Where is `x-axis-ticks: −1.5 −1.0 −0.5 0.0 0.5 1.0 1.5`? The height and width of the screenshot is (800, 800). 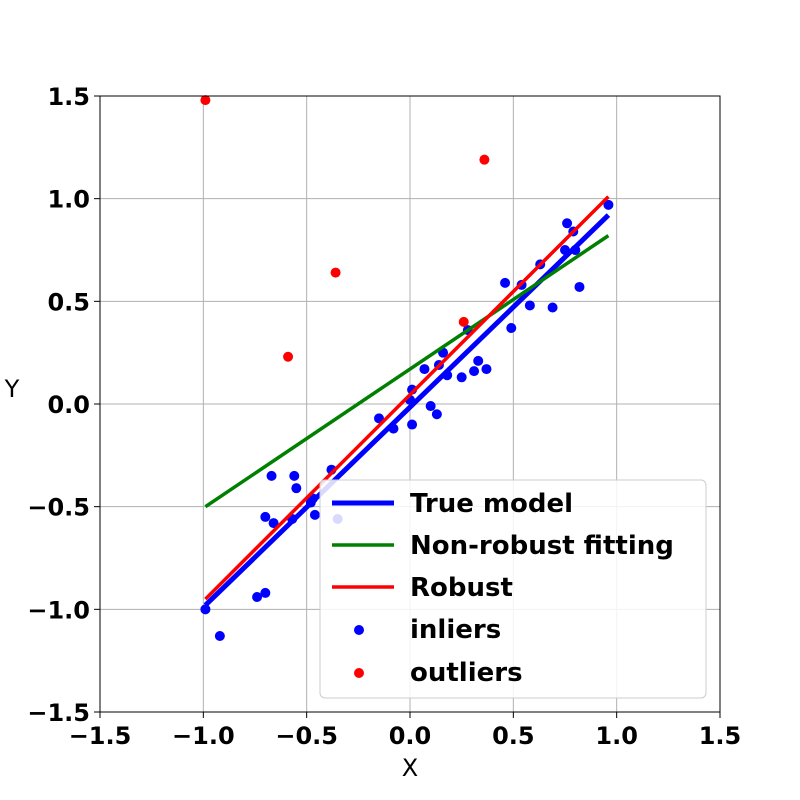
x-axis-ticks: −1.5 −1.0 −0.5 0.0 0.5 1.0 1.5 is located at coordinates (405, 731).